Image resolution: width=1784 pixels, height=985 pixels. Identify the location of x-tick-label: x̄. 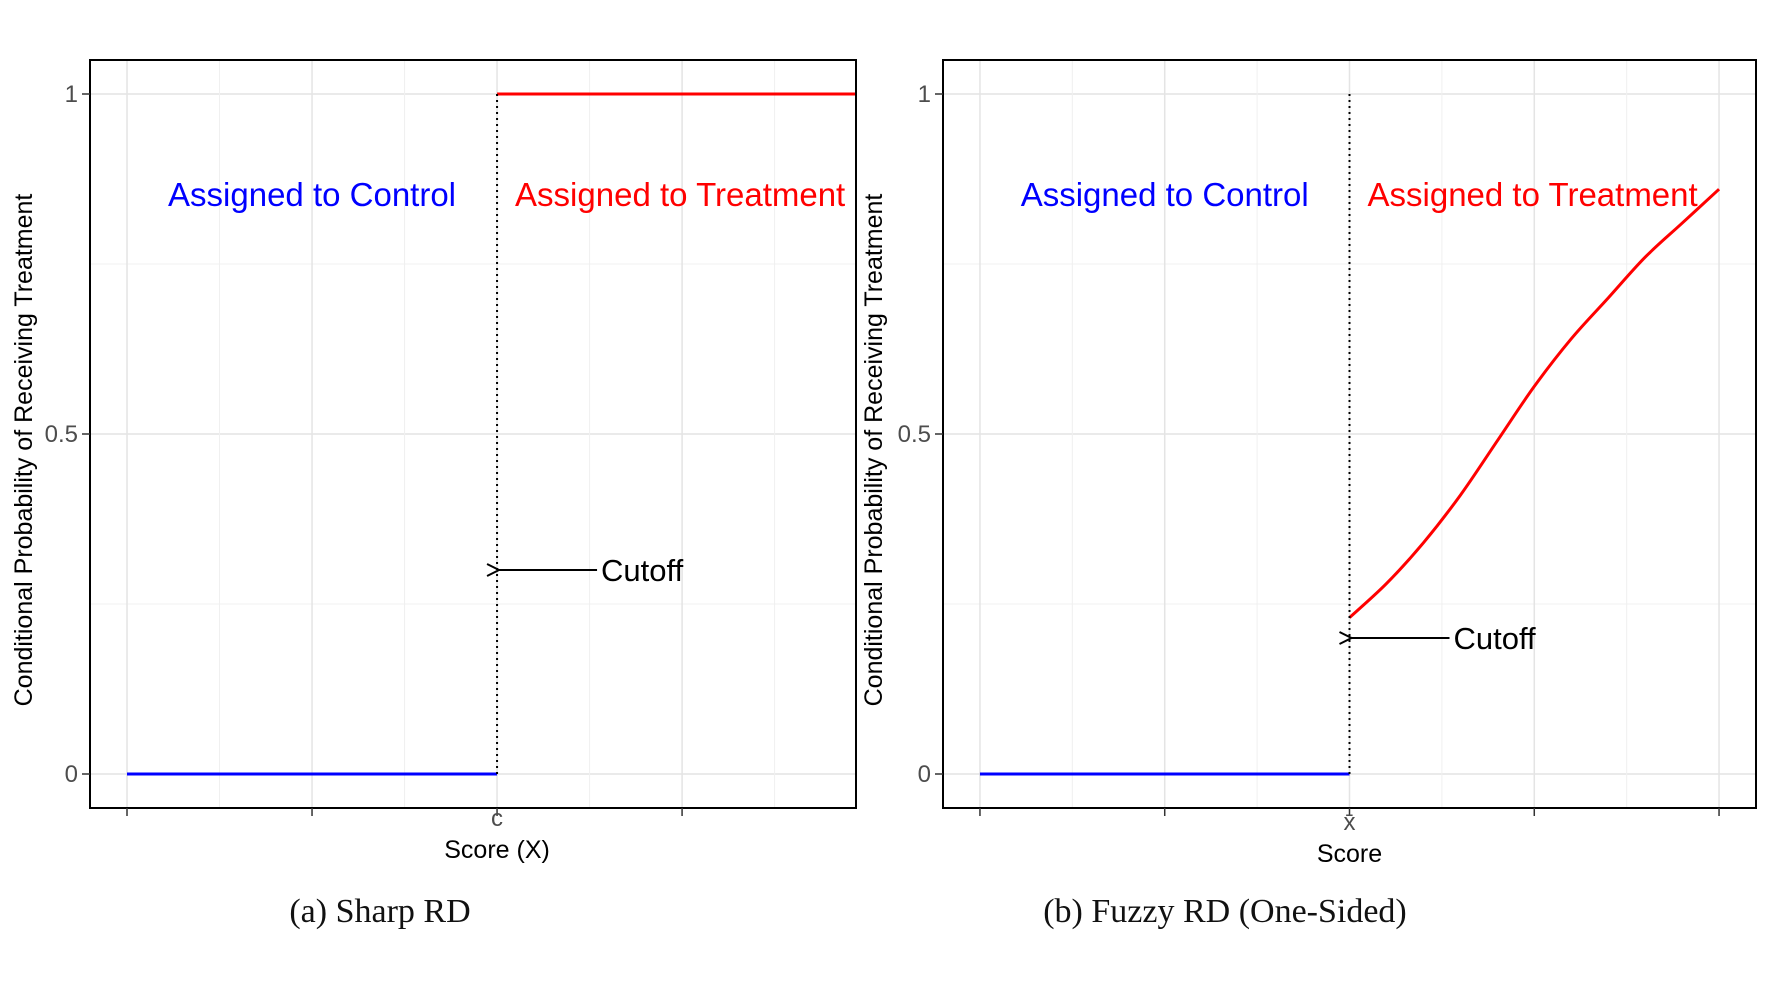
(1350, 822).